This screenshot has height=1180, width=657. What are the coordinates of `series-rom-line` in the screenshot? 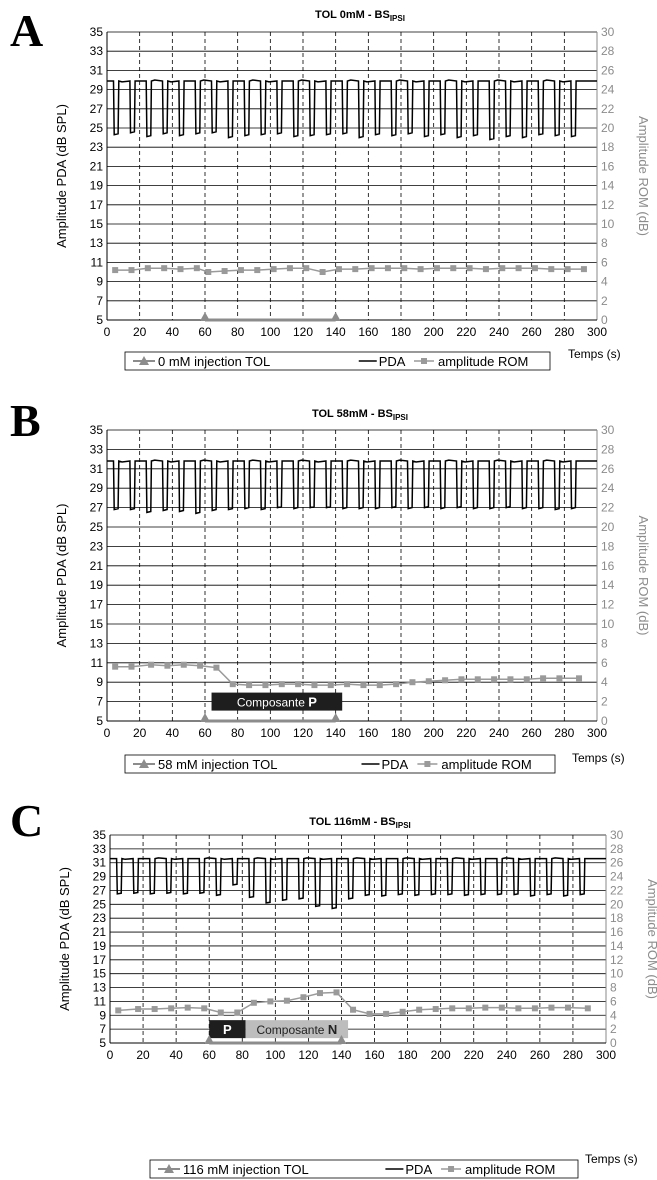 It's located at (349, 270).